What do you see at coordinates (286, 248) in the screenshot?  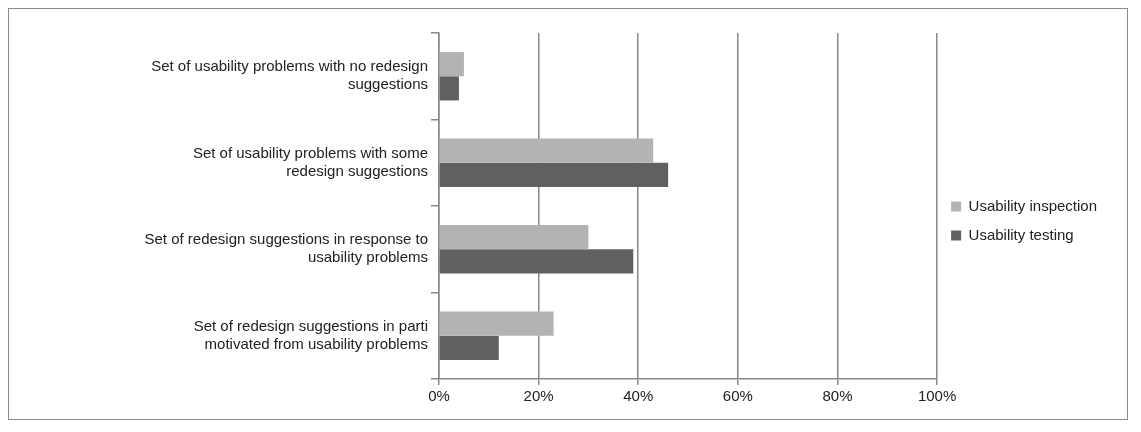 I see `y-tick-label: Set of redesign suggestions in response to usability problems` at bounding box center [286, 248].